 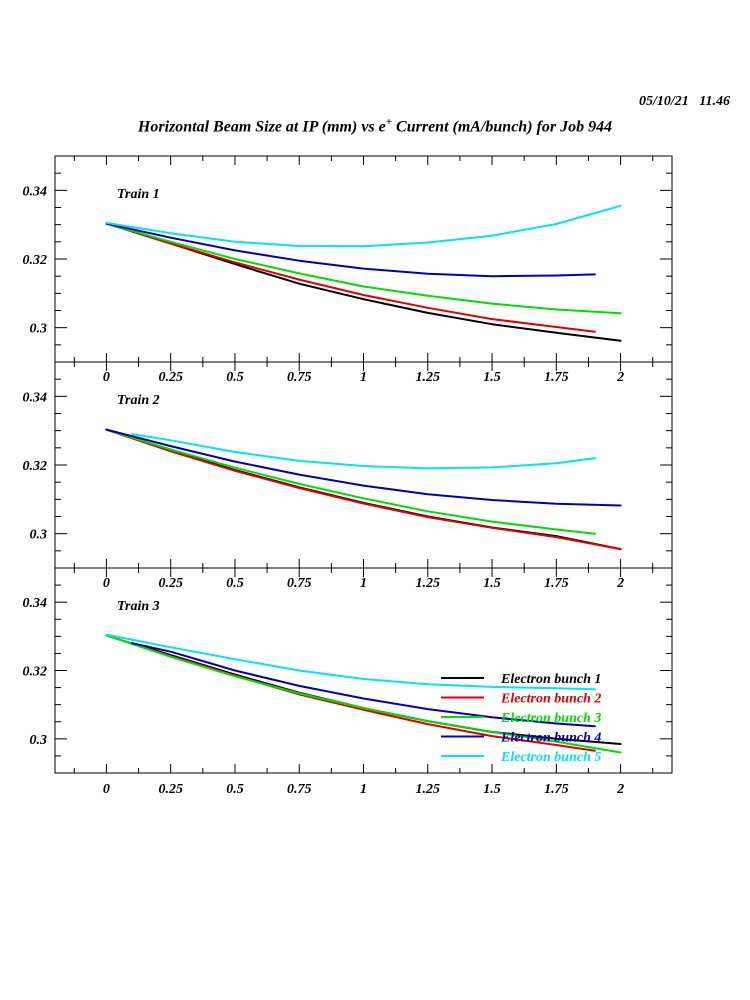 What do you see at coordinates (138, 194) in the screenshot?
I see `panel-label: Train 1` at bounding box center [138, 194].